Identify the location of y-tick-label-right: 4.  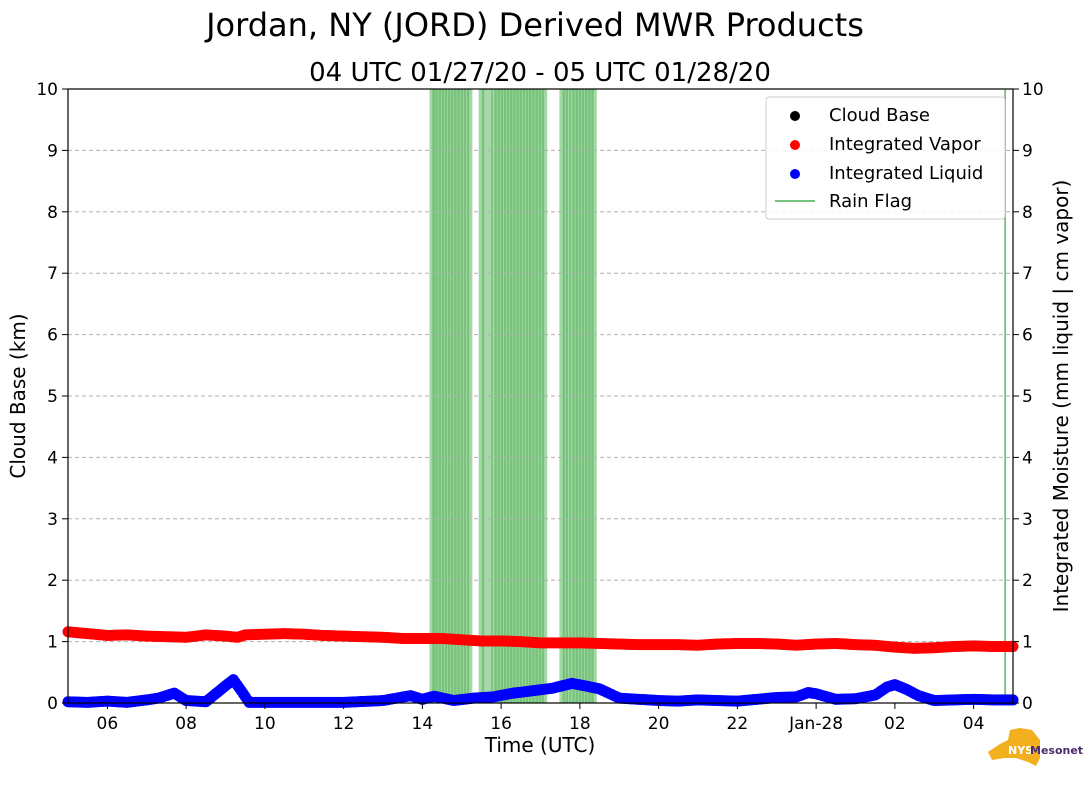
(1027, 458).